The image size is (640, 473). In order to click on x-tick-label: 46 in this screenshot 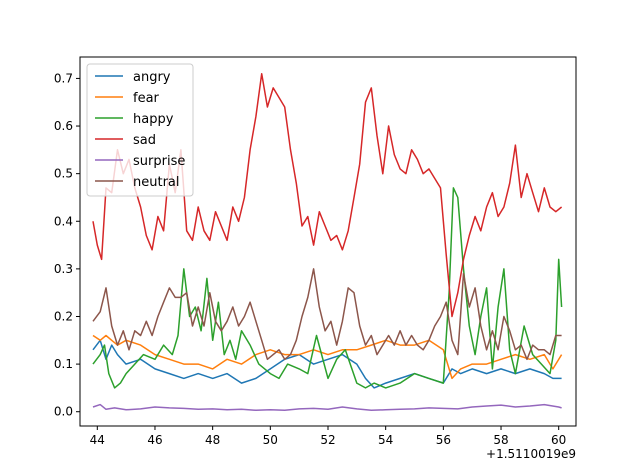, I will do `click(154, 440)`.